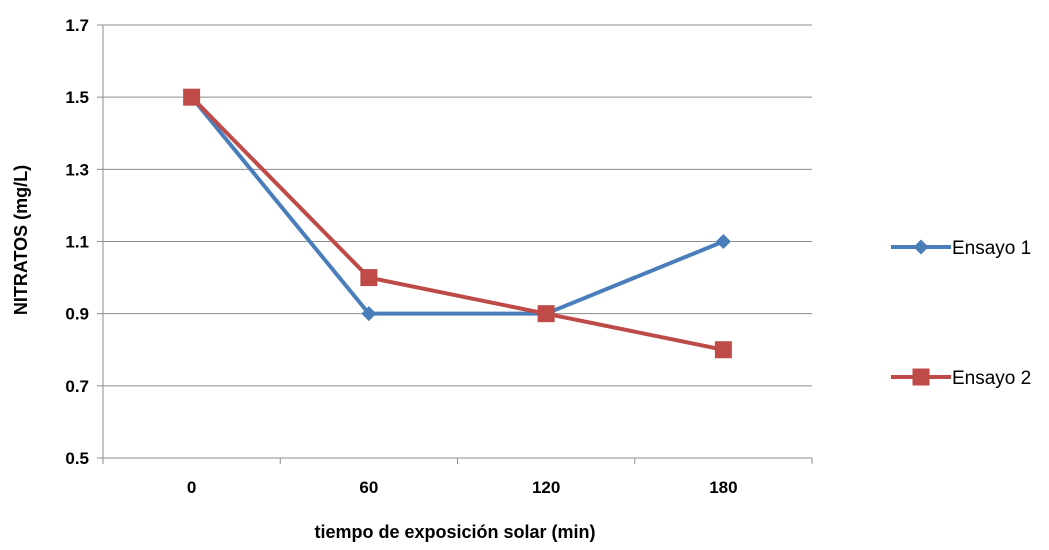  What do you see at coordinates (77, 314) in the screenshot?
I see `y-tick-label: 0.9` at bounding box center [77, 314].